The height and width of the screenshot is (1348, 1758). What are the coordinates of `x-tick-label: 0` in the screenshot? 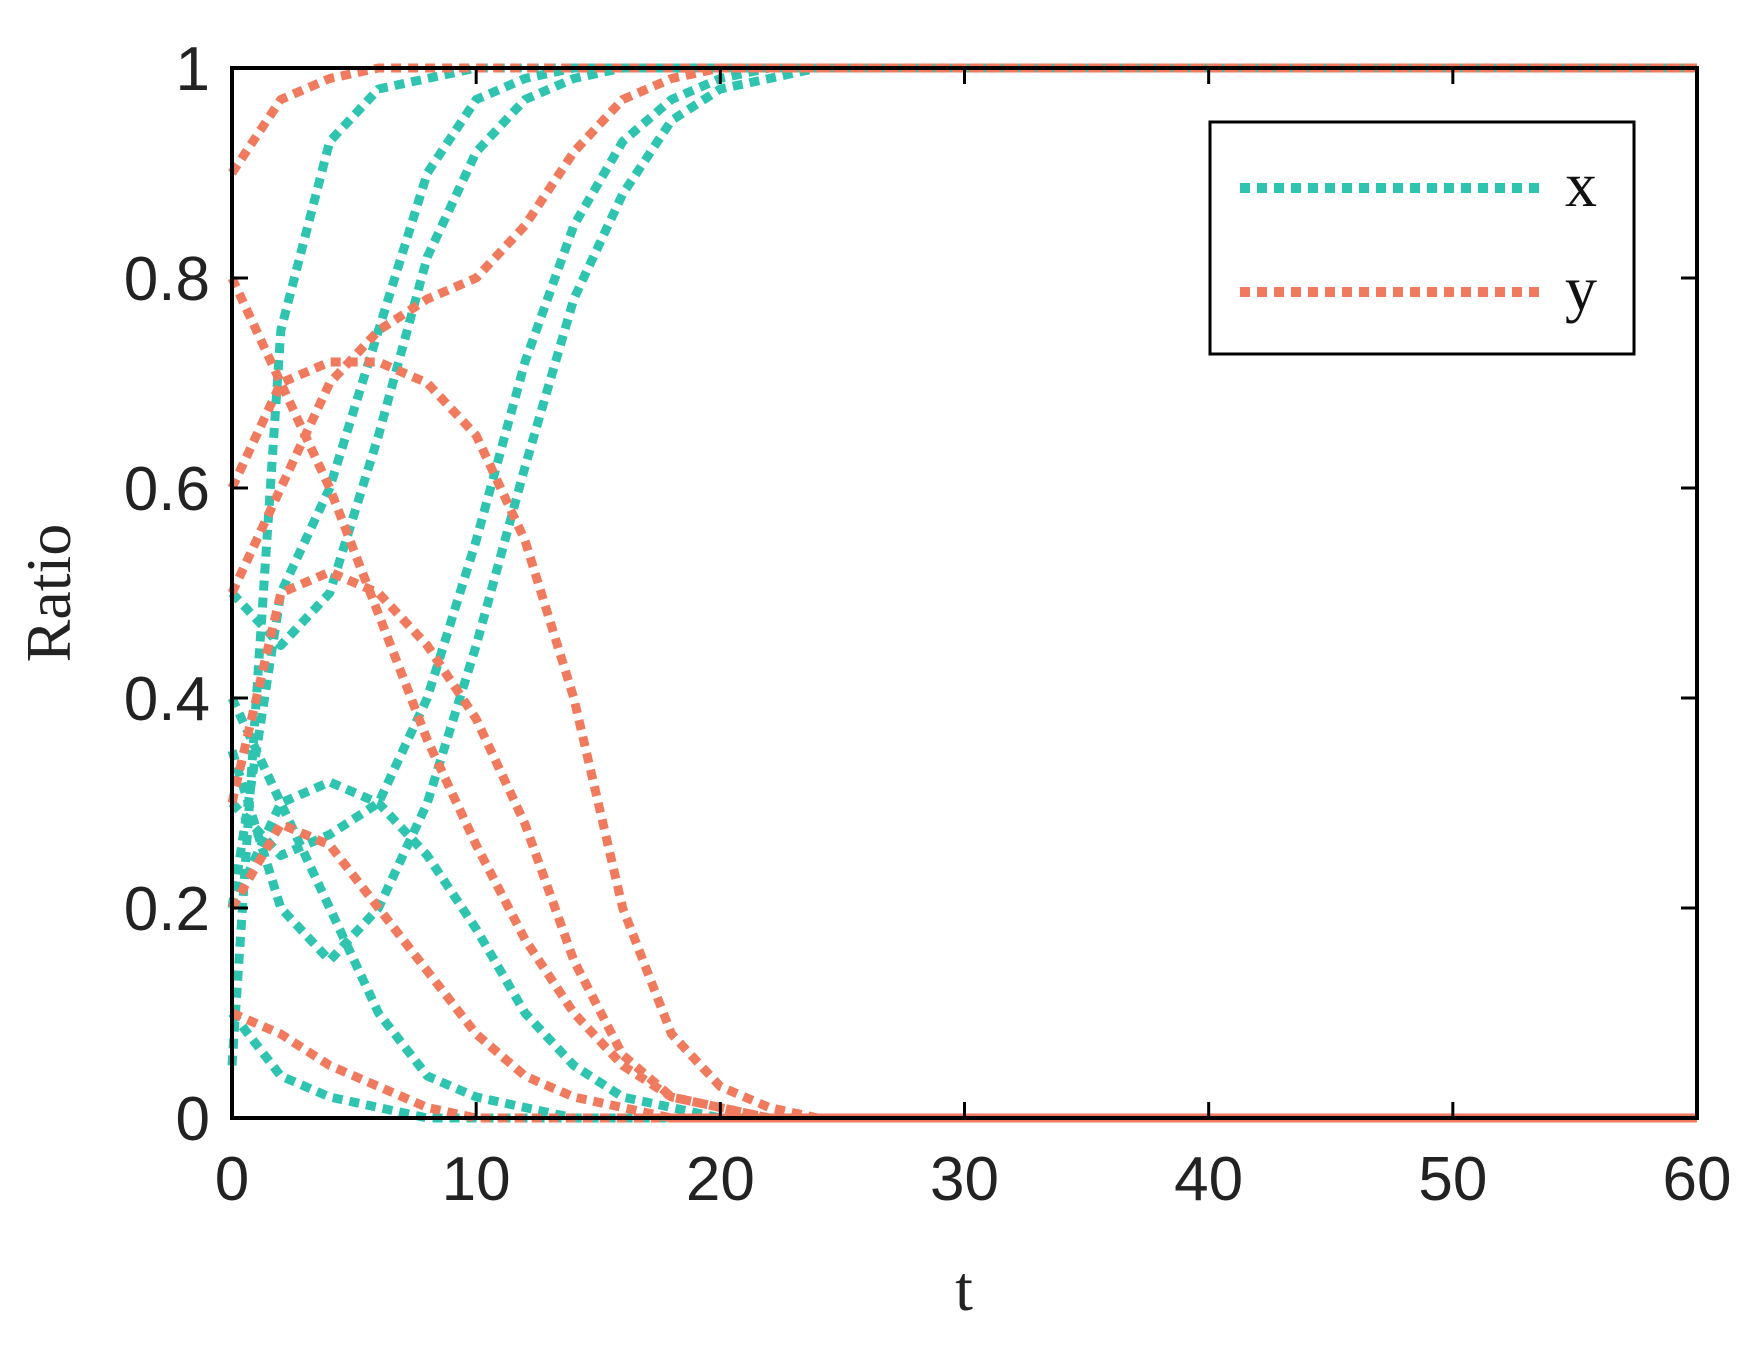 It's located at (232, 1179).